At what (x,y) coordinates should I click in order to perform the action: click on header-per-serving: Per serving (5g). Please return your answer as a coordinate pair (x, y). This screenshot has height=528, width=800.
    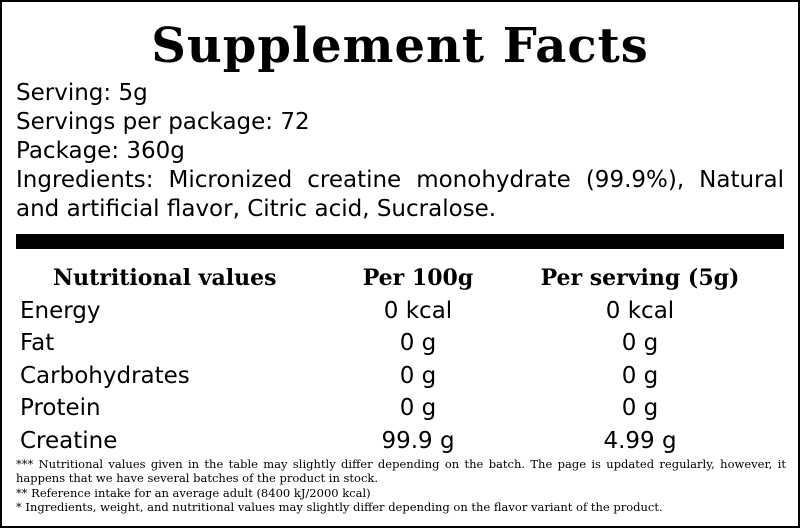
    Looking at the image, I should click on (640, 278).